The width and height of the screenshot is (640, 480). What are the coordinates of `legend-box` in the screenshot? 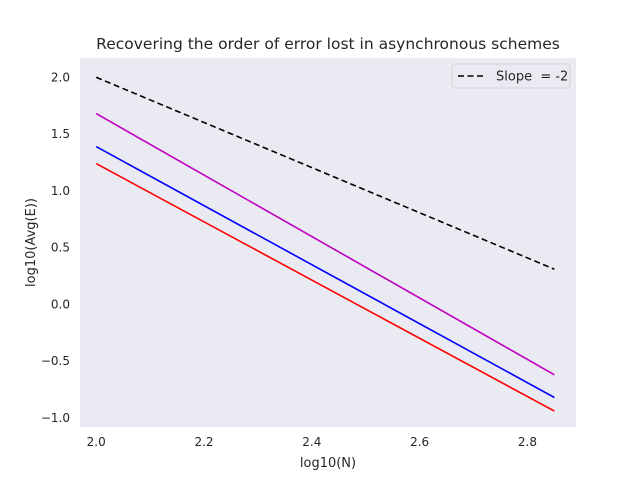 It's located at (511, 76).